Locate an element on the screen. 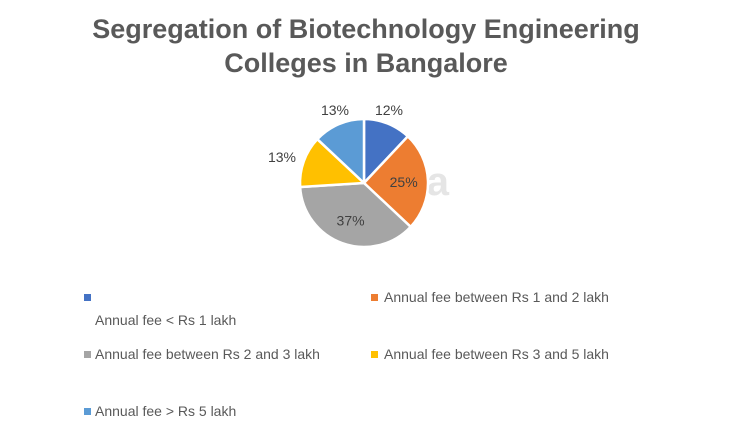 This screenshot has width=732, height=424. legend-label-4: Annual fee > Rs 5 lakh is located at coordinates (166, 411).